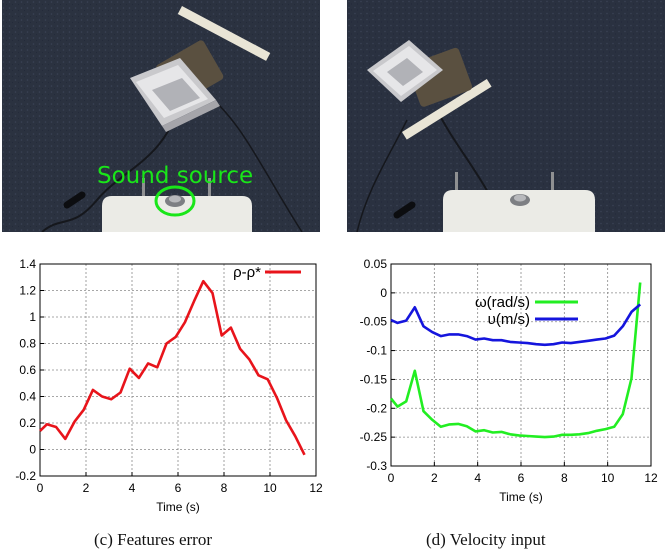  What do you see at coordinates (376, 264) in the screenshot?
I see `y-tick-label: 0.05` at bounding box center [376, 264].